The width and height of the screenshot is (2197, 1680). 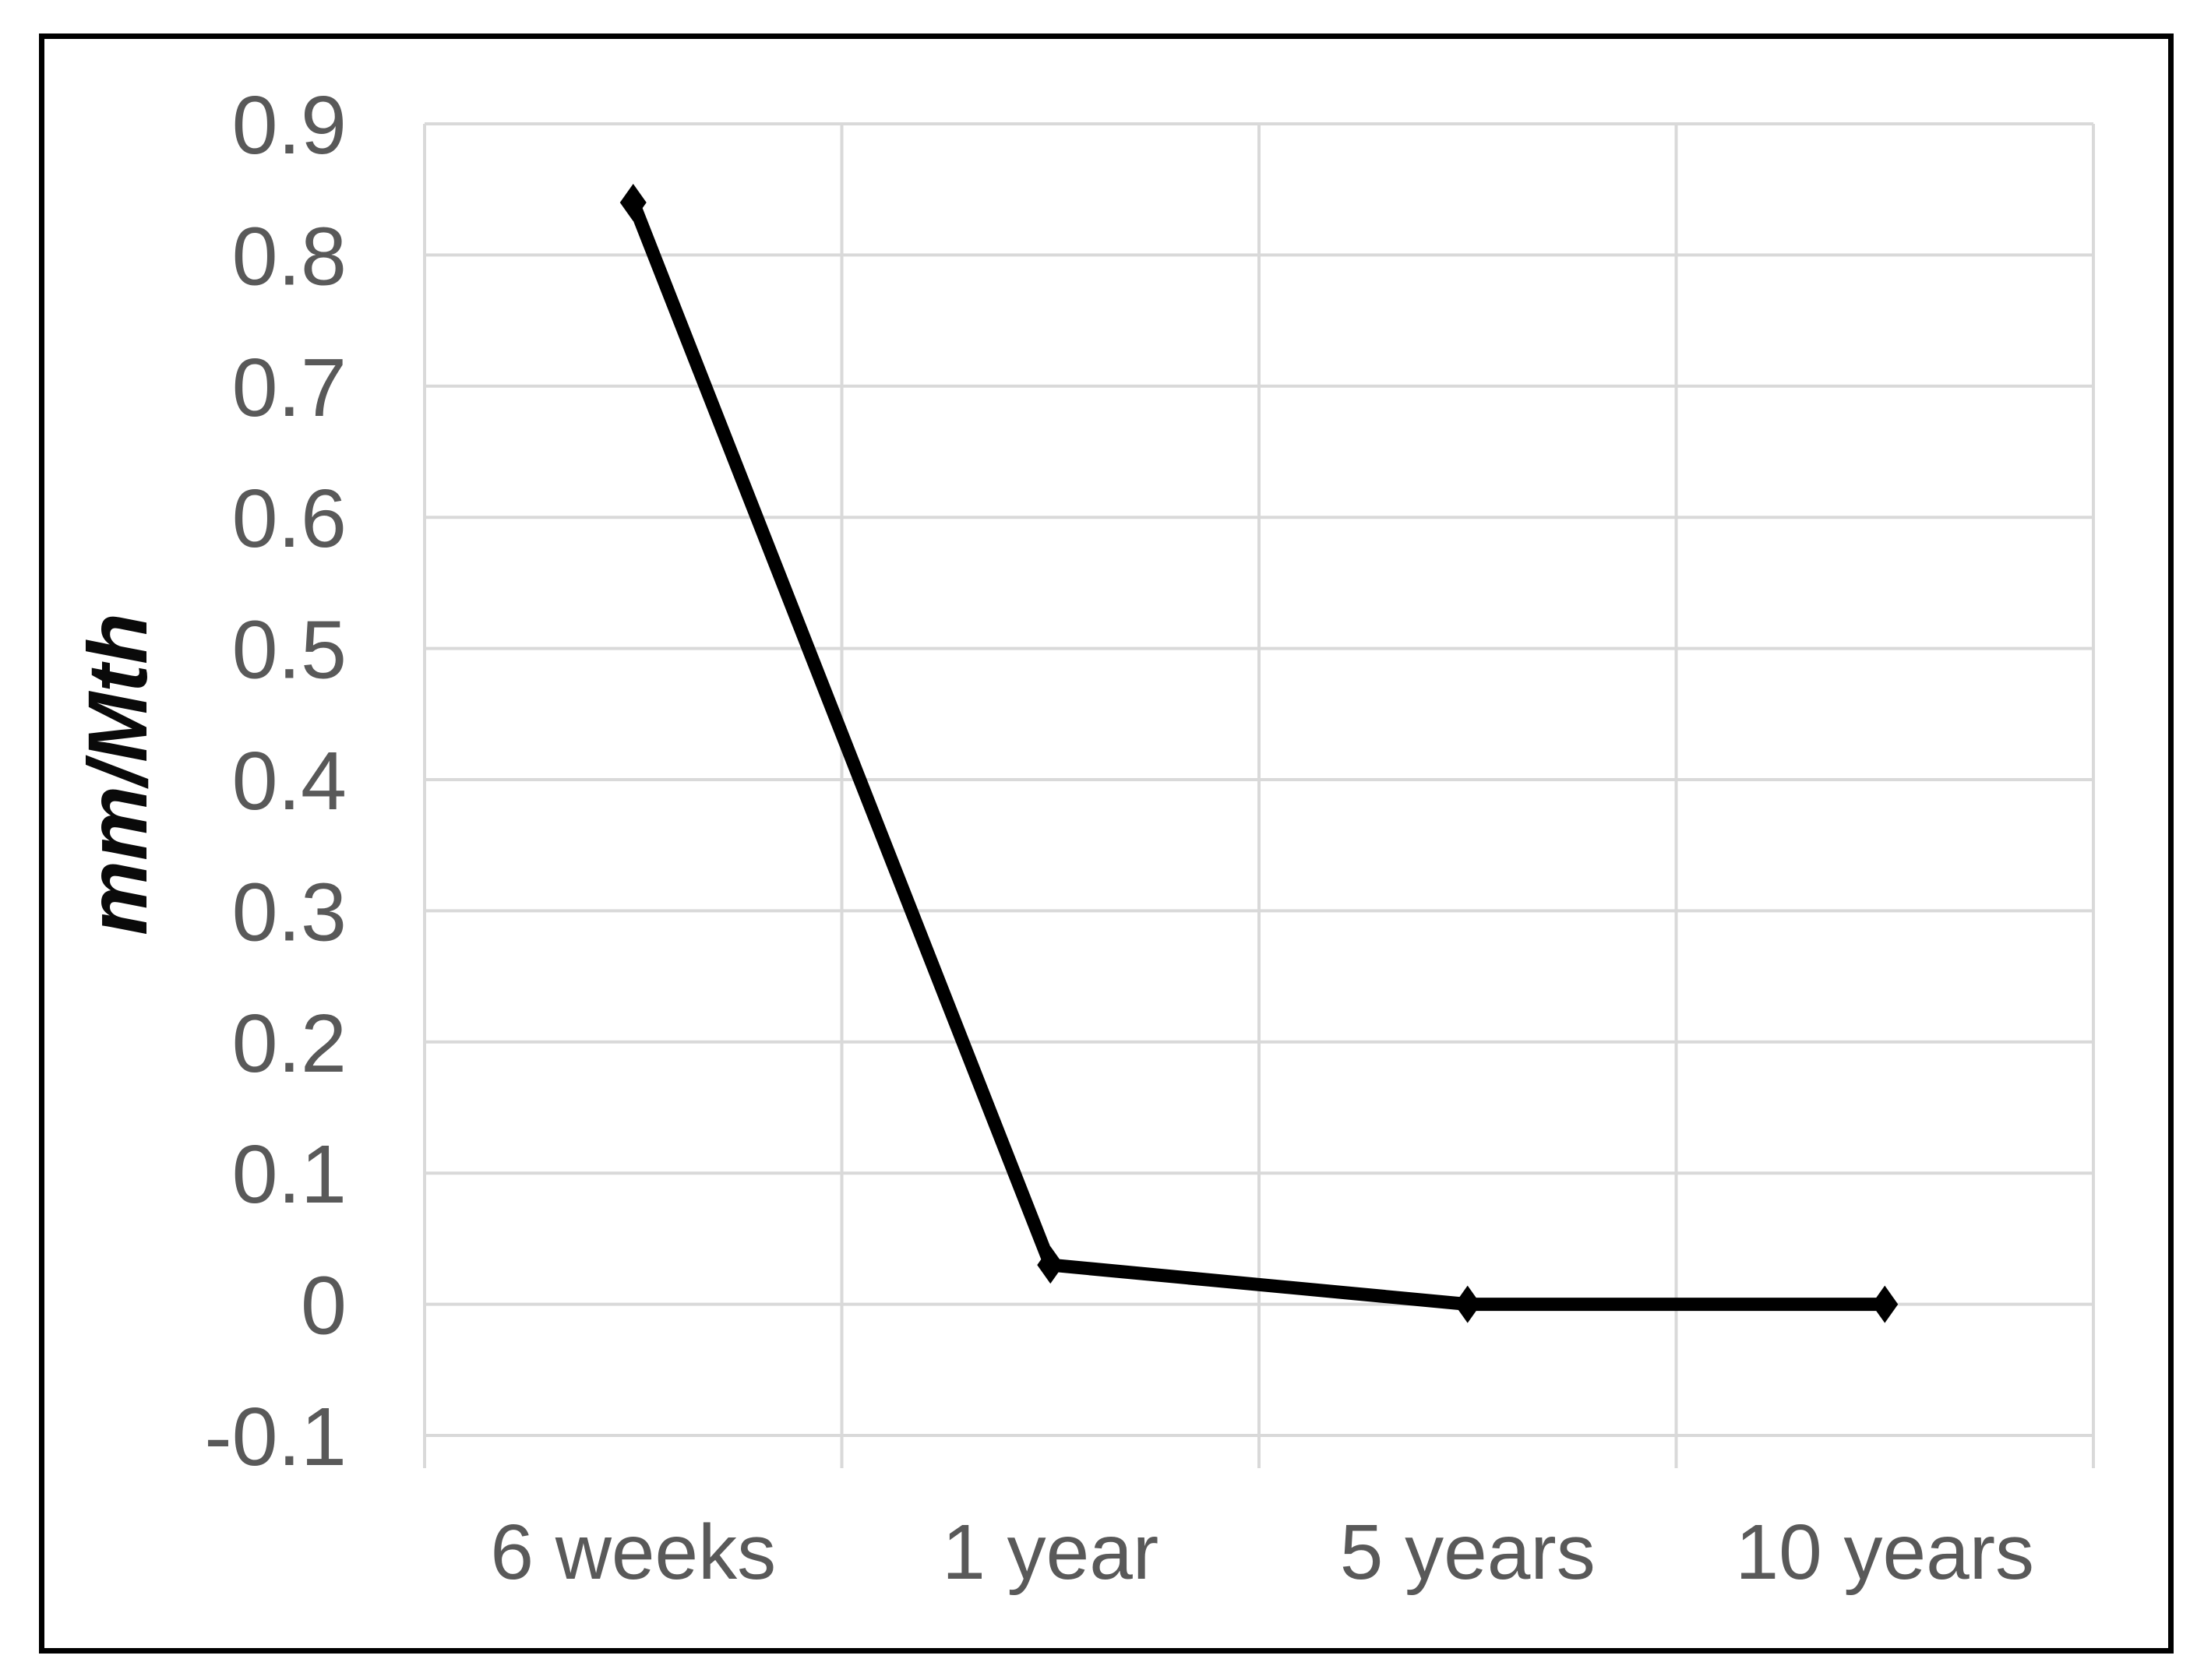 What do you see at coordinates (289, 781) in the screenshot?
I see `y-tick-label: 0.4` at bounding box center [289, 781].